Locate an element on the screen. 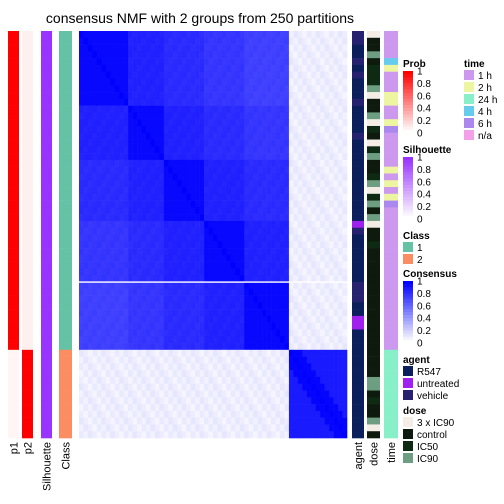  track-cell-p1 is located at coordinates (13, 299).